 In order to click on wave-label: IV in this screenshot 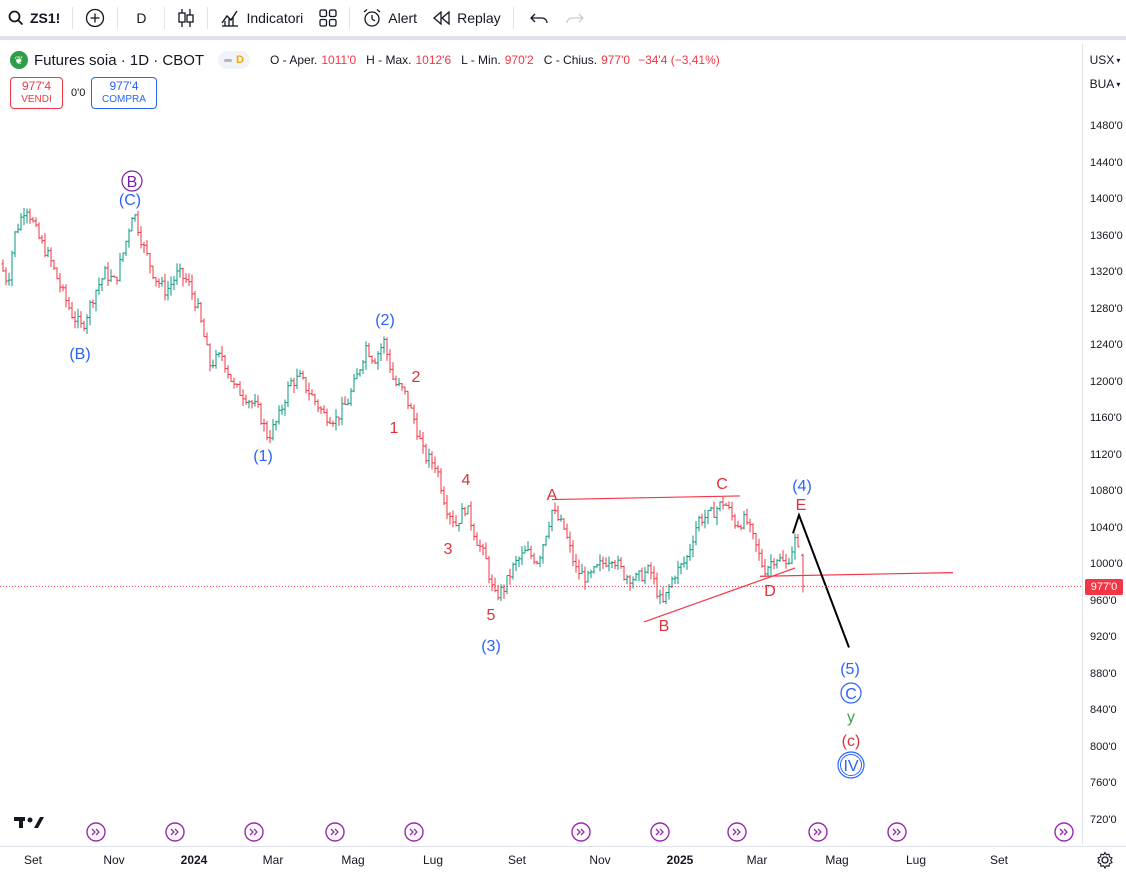, I will do `click(851, 765)`.